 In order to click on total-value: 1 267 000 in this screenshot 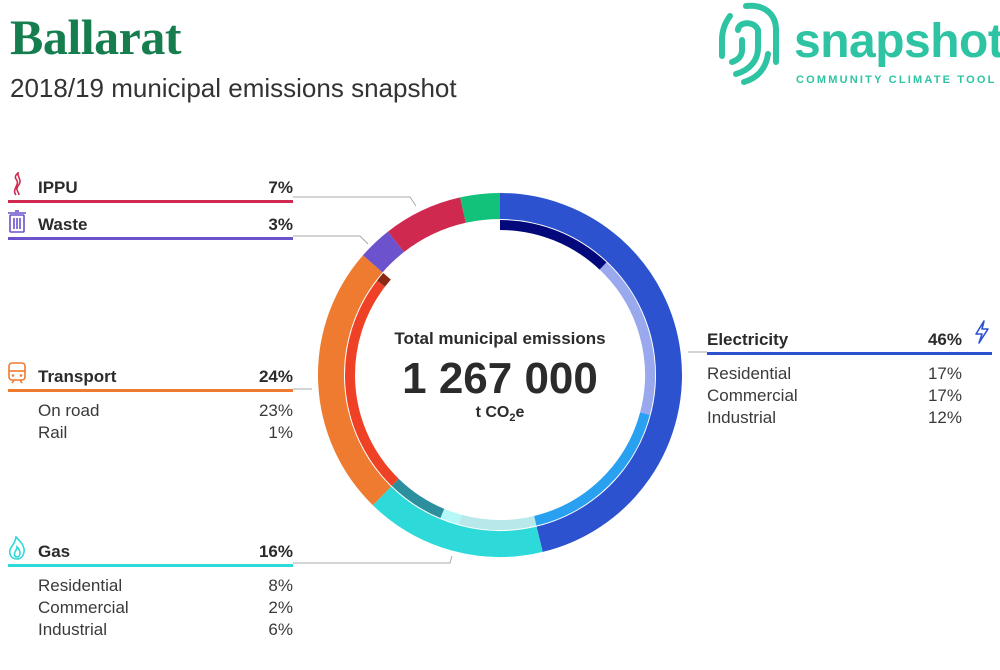, I will do `click(500, 378)`.